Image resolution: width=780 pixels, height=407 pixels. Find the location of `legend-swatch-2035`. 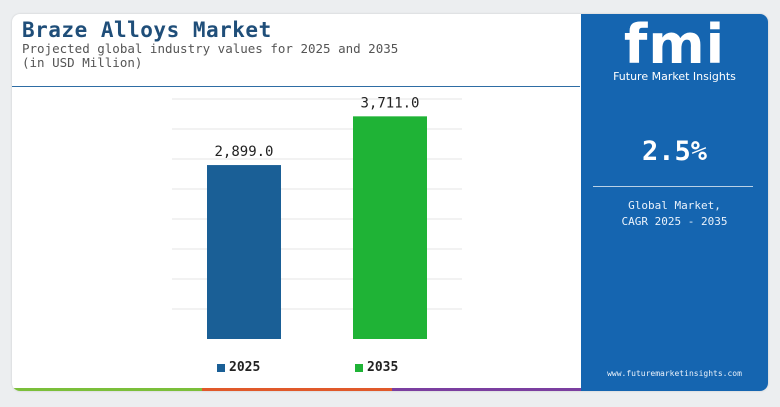

legend-swatch-2035 is located at coordinates (359, 367).